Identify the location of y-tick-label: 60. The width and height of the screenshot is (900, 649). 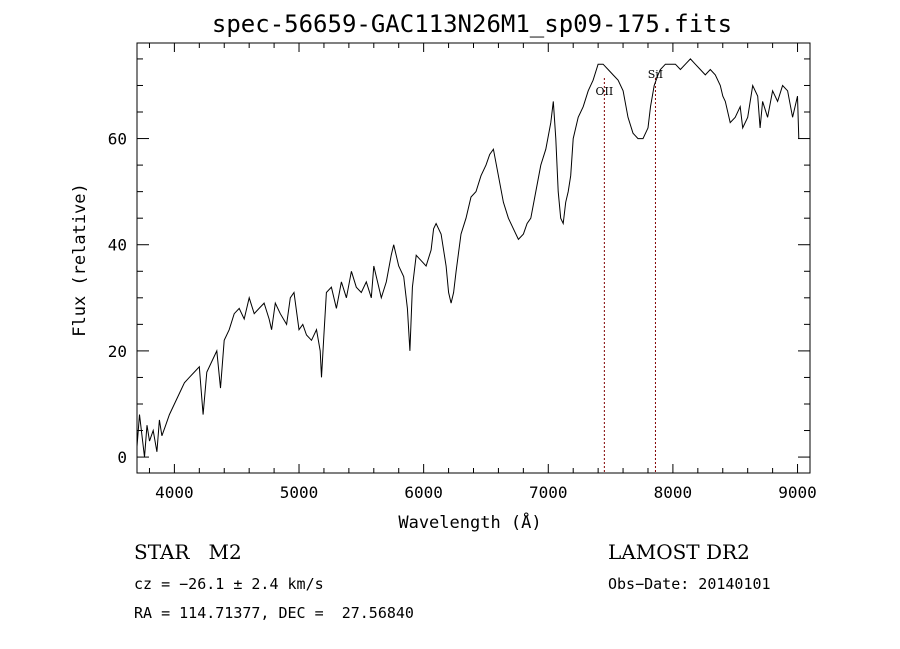
(117, 139).